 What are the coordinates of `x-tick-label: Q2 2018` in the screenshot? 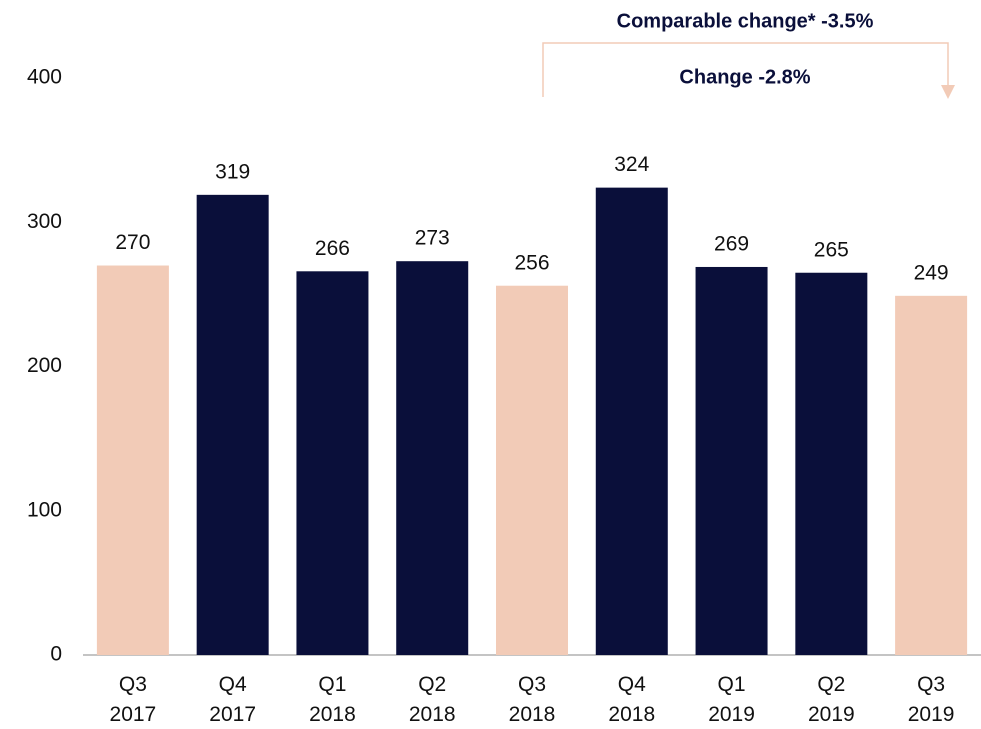 It's located at (432, 699).